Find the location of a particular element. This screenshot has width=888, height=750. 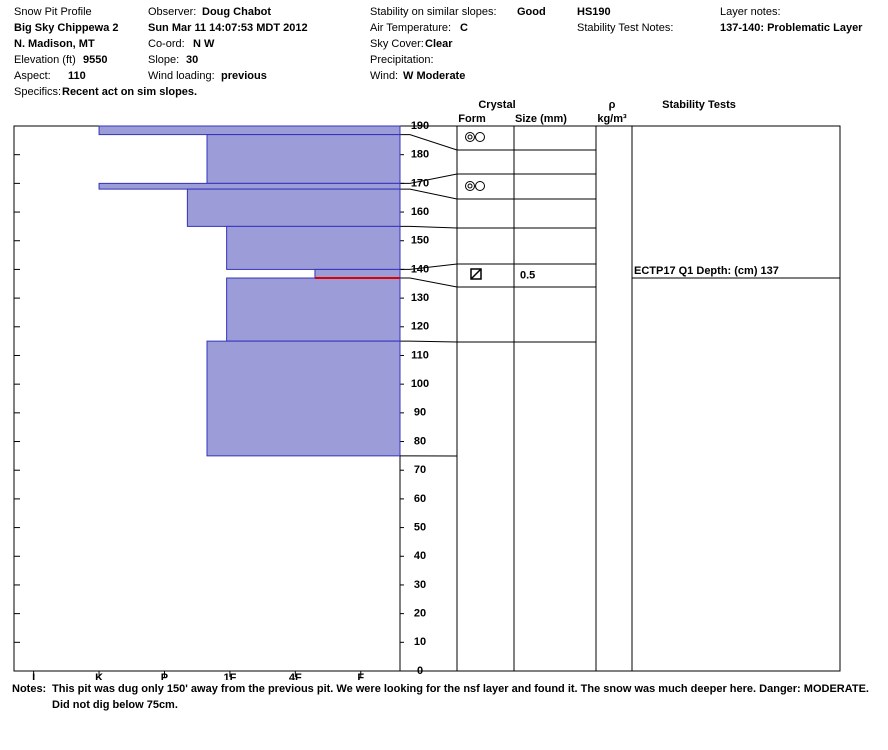

header-field: Big Sky Chippewa 2 is located at coordinates (66, 28).